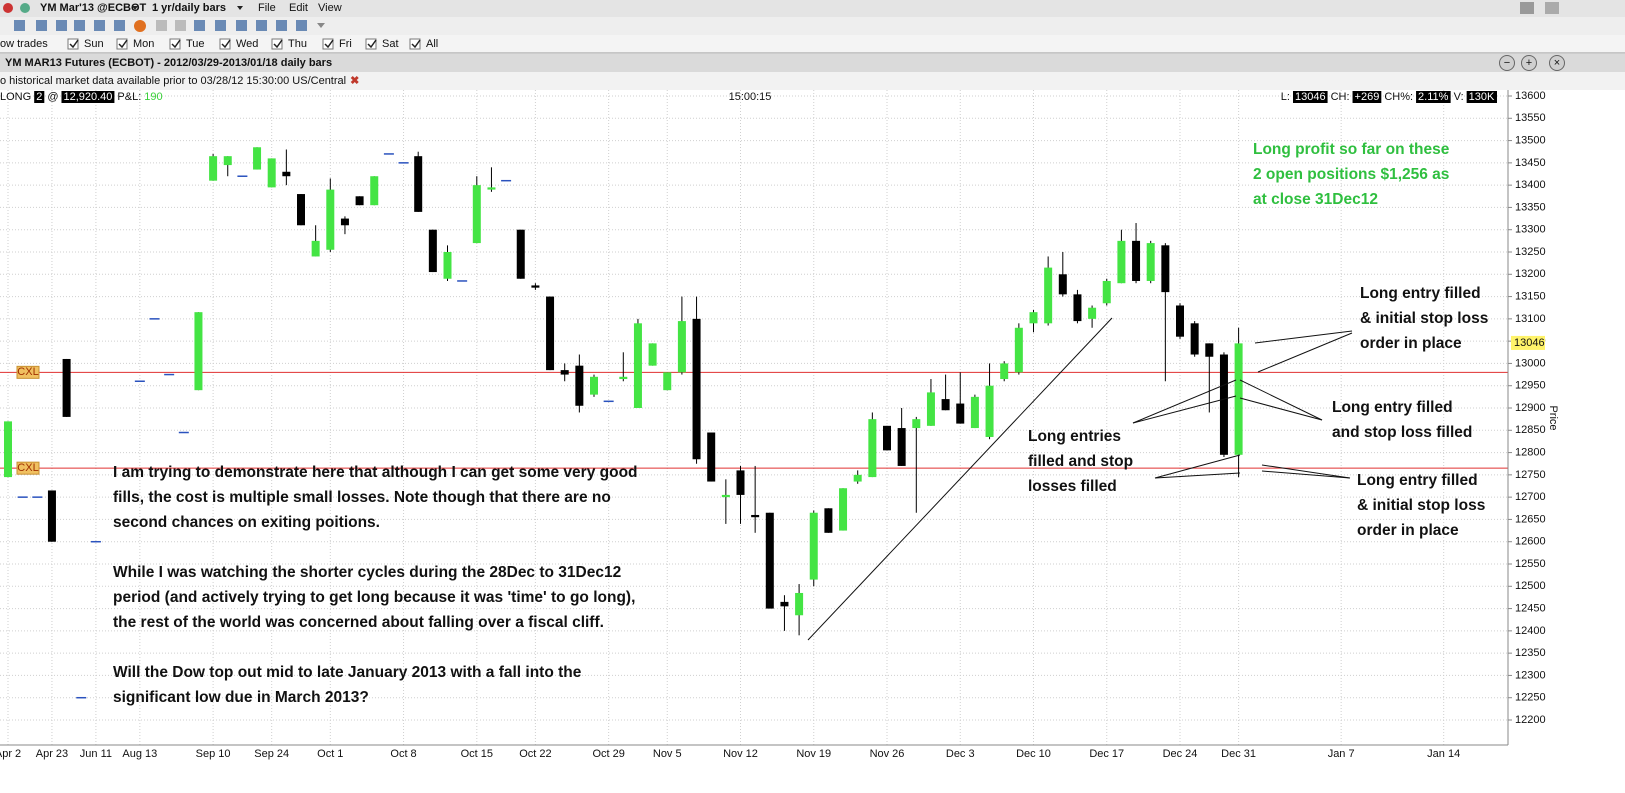 Image resolution: width=1625 pixels, height=793 pixels. What do you see at coordinates (1315, 199) in the screenshot?
I see `annotation-line: at close 31Dec12` at bounding box center [1315, 199].